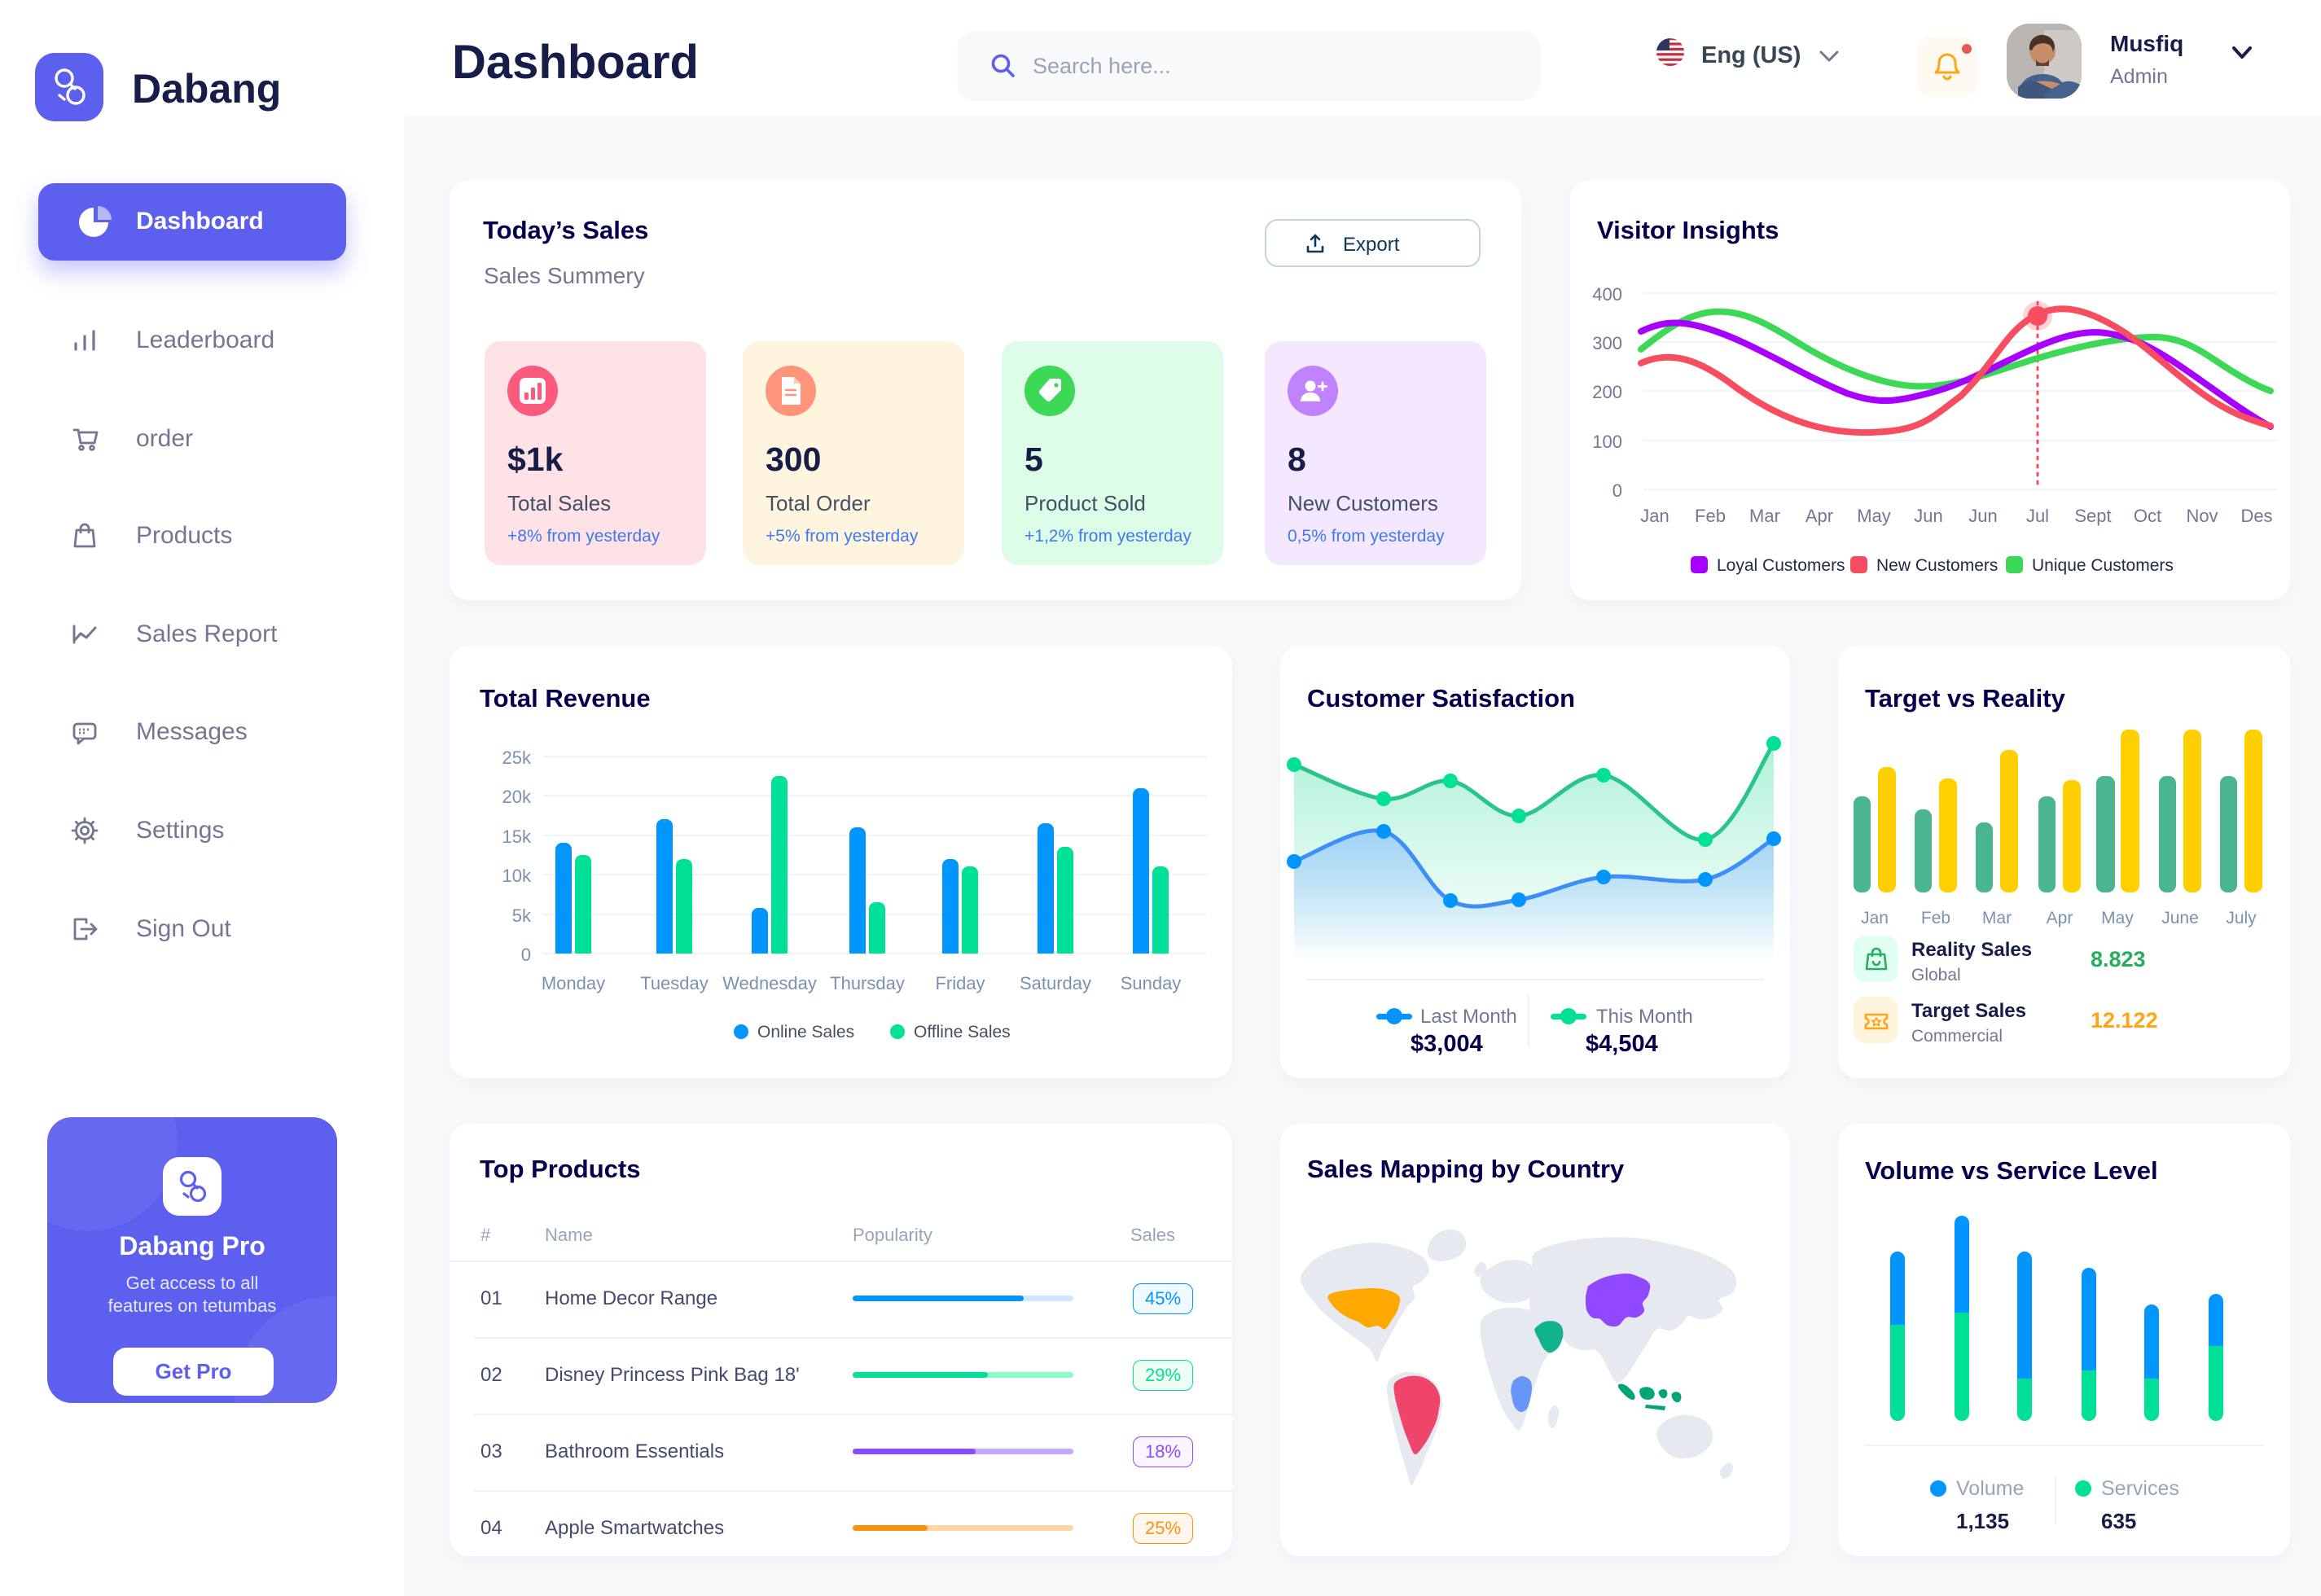  What do you see at coordinates (1644, 1017) in the screenshot?
I see `svg-text: This Month` at bounding box center [1644, 1017].